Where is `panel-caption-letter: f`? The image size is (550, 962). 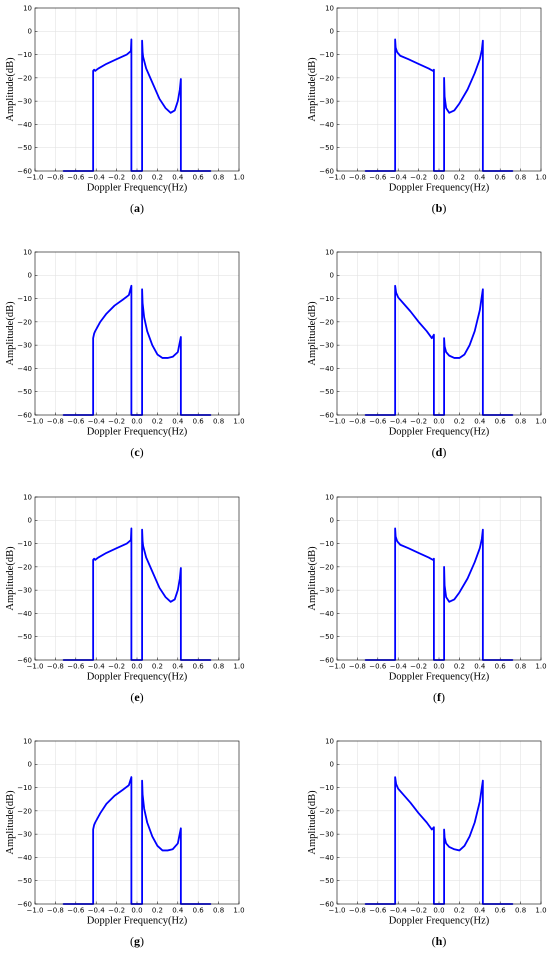
panel-caption-letter: f is located at coordinates (439, 697).